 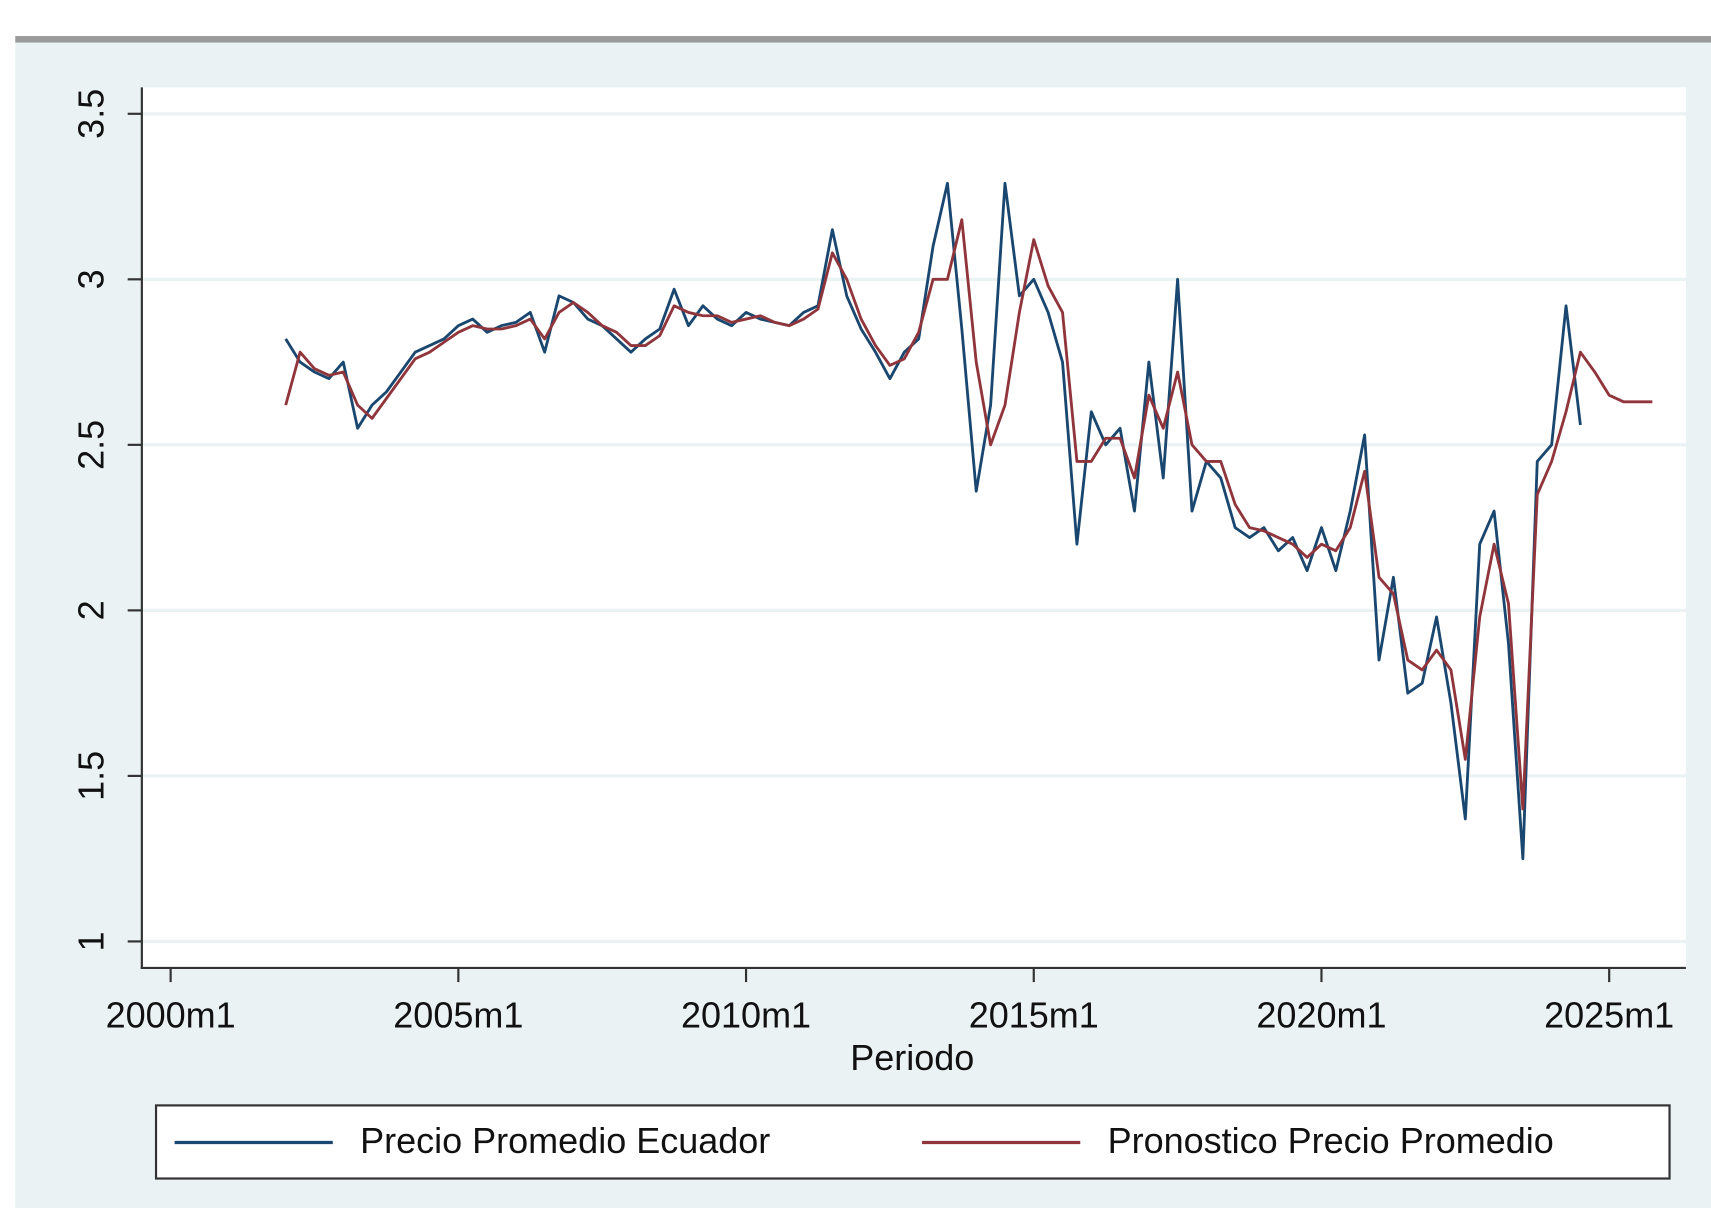 I want to click on y-tick-label: 3, so click(x=90, y=279).